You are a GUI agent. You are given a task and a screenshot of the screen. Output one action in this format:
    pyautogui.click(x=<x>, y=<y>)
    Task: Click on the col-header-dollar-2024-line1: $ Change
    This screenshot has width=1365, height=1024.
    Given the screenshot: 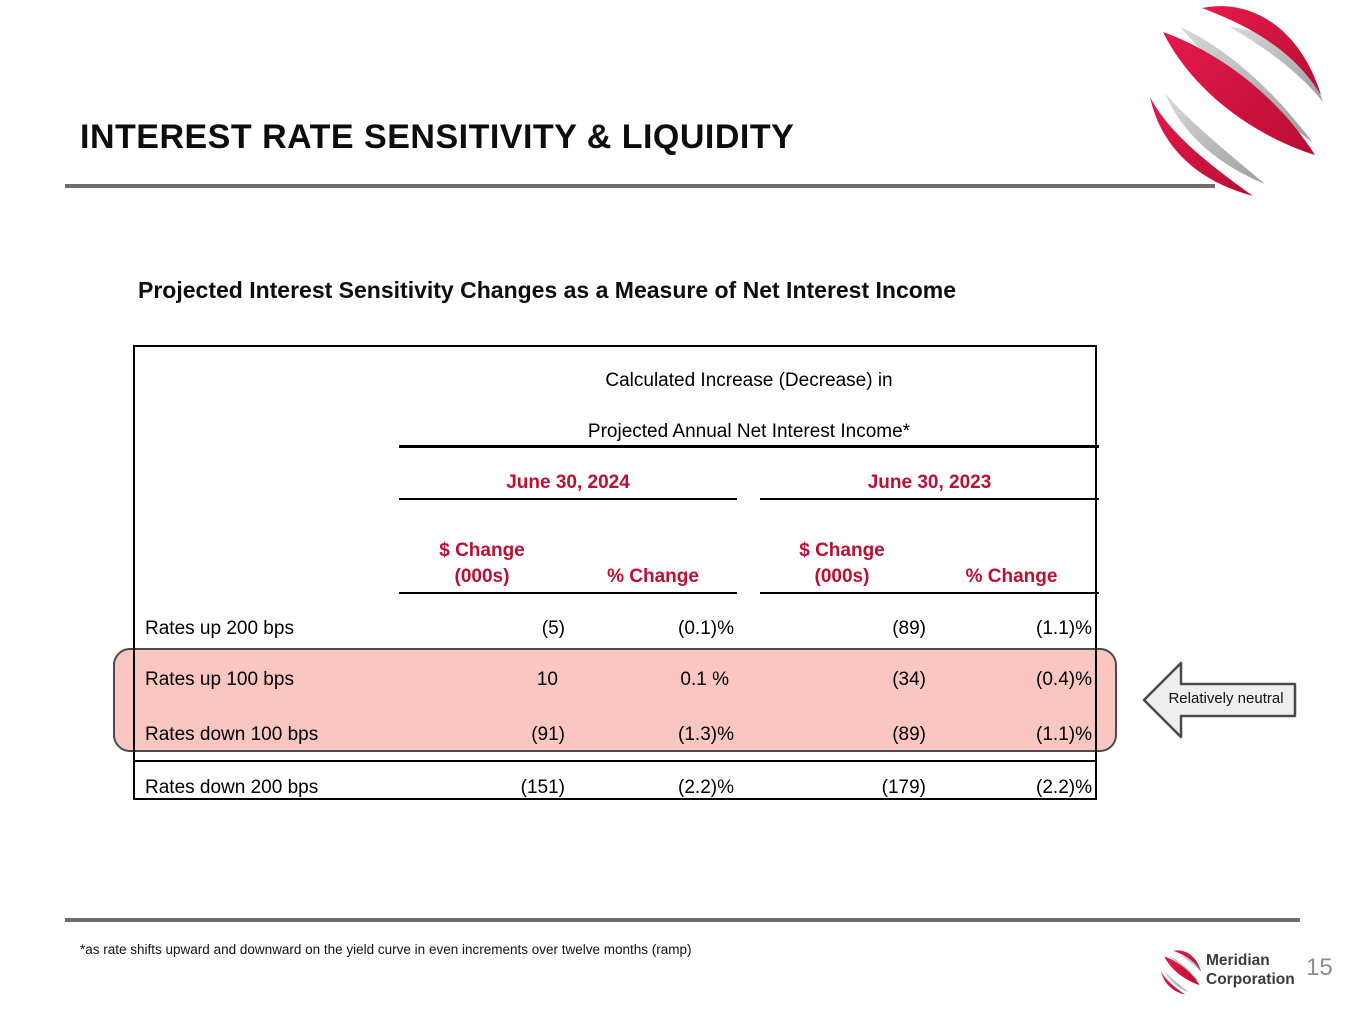 What is the action you would take?
    pyautogui.click(x=482, y=550)
    